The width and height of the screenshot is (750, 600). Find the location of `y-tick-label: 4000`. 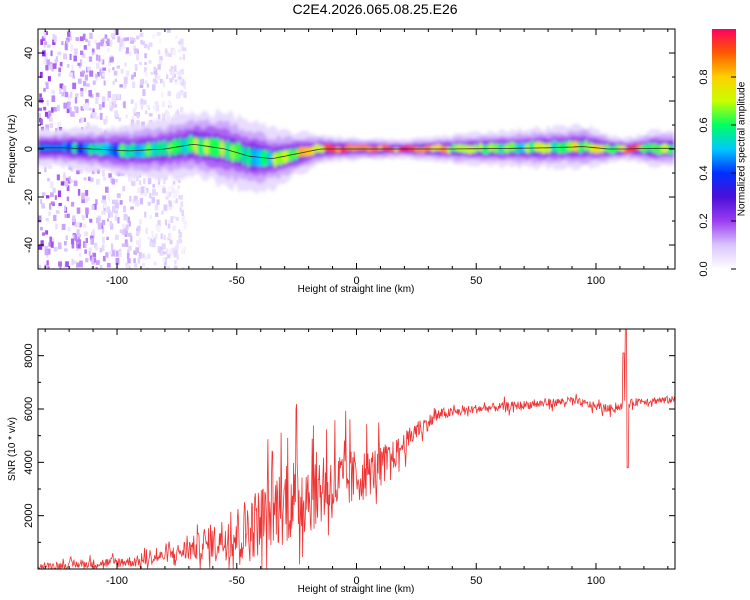

y-tick-label: 4000 is located at coordinates (29, 462).